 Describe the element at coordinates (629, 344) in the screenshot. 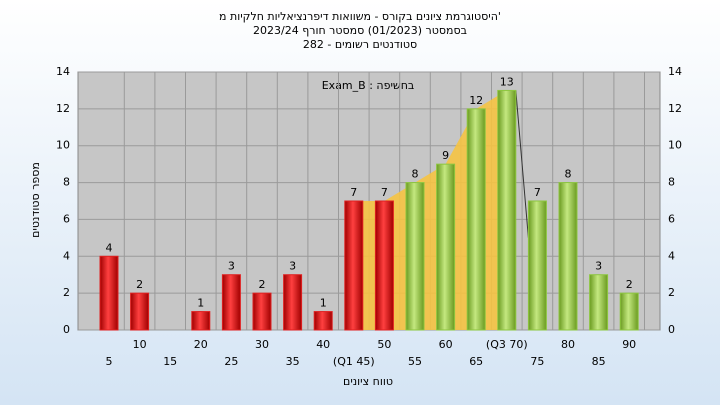

I see `x-tick-label: 90` at that location.